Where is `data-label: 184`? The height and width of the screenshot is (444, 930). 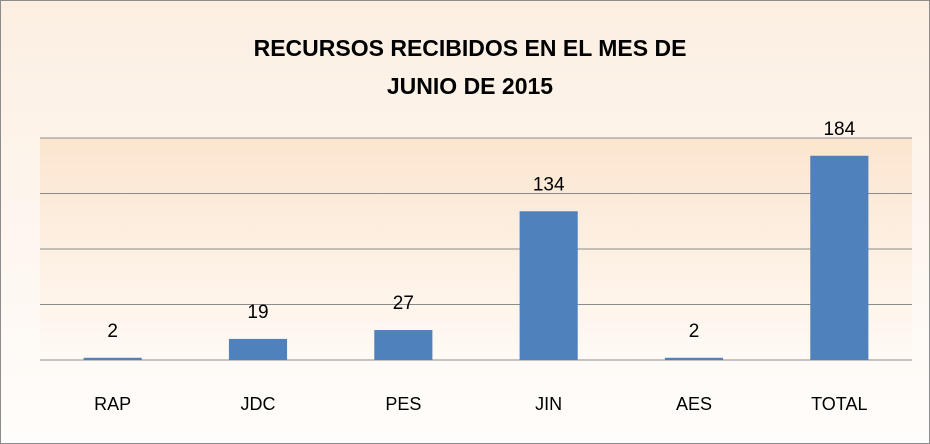
data-label: 184 is located at coordinates (839, 129).